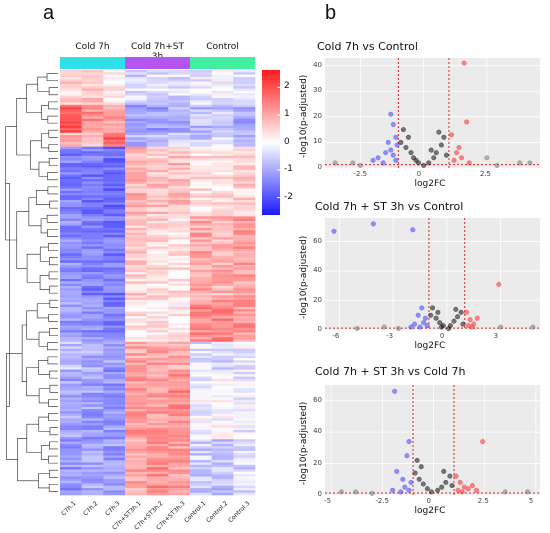 This screenshot has height=533, width=550. I want to click on y-tick-label: 0, so click(319, 329).